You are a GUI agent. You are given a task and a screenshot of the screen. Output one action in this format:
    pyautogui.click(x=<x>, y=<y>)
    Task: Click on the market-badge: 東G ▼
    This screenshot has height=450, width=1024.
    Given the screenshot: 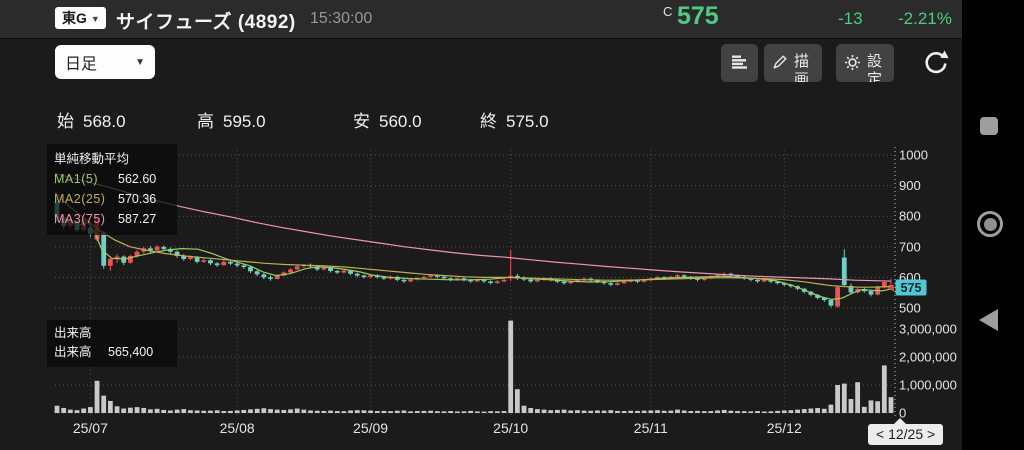 What is the action you would take?
    pyautogui.click(x=80, y=18)
    